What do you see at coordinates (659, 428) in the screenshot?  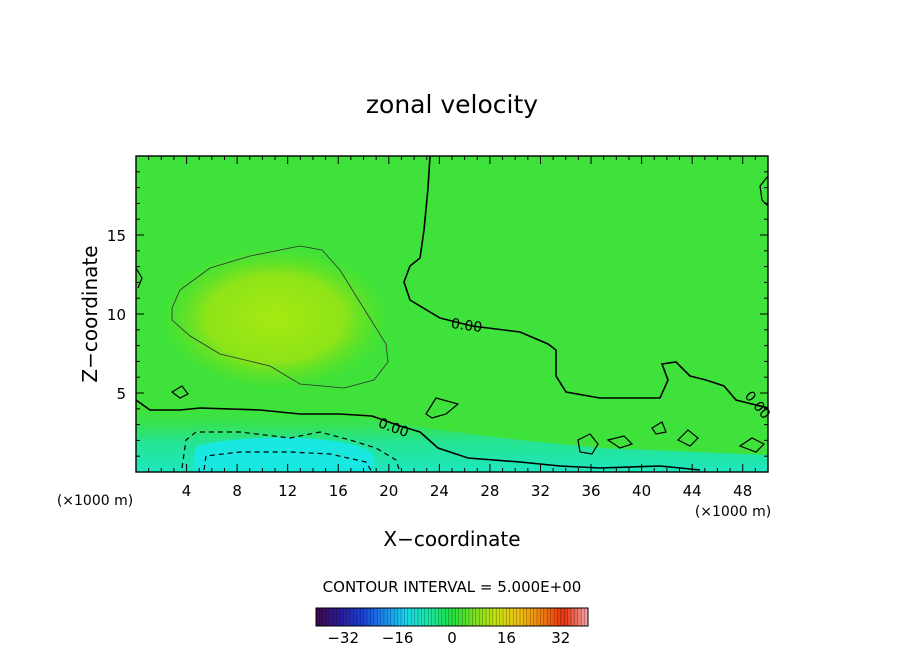 I see `small-closed-contour-e` at bounding box center [659, 428].